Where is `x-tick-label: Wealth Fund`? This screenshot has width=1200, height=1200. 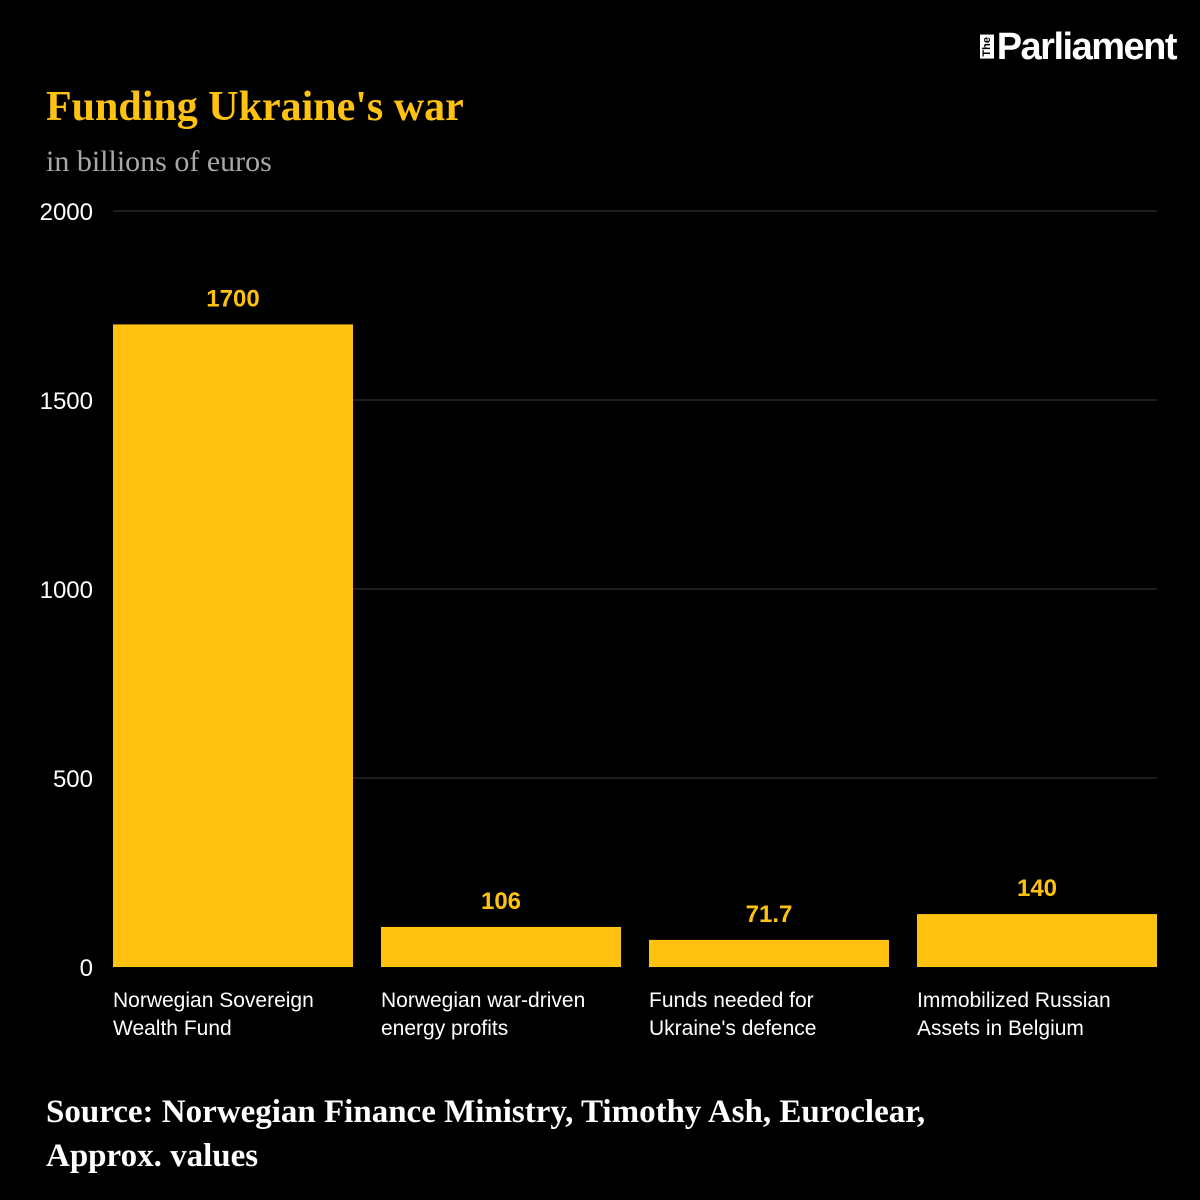
x-tick-label: Wealth Fund is located at coordinates (172, 1028).